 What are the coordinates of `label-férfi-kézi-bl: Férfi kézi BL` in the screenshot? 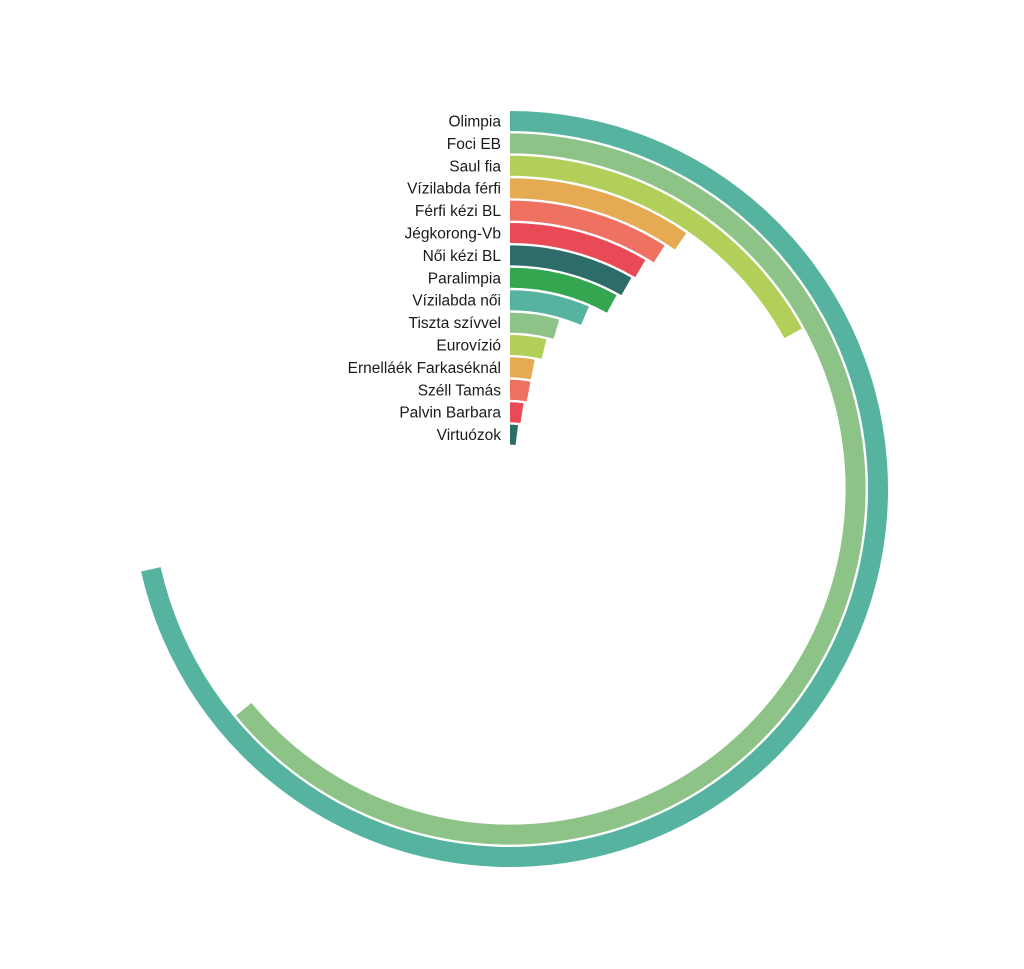 It's located at (458, 211).